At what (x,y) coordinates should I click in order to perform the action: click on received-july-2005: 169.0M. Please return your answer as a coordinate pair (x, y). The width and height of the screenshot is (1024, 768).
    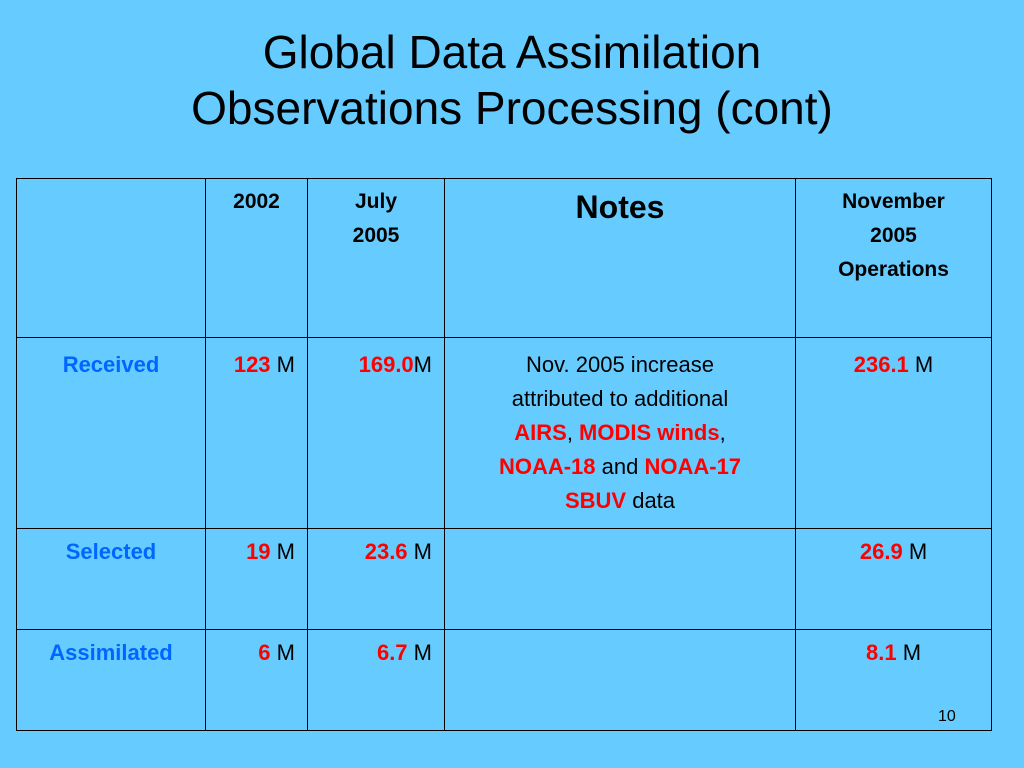
    Looking at the image, I should click on (376, 433).